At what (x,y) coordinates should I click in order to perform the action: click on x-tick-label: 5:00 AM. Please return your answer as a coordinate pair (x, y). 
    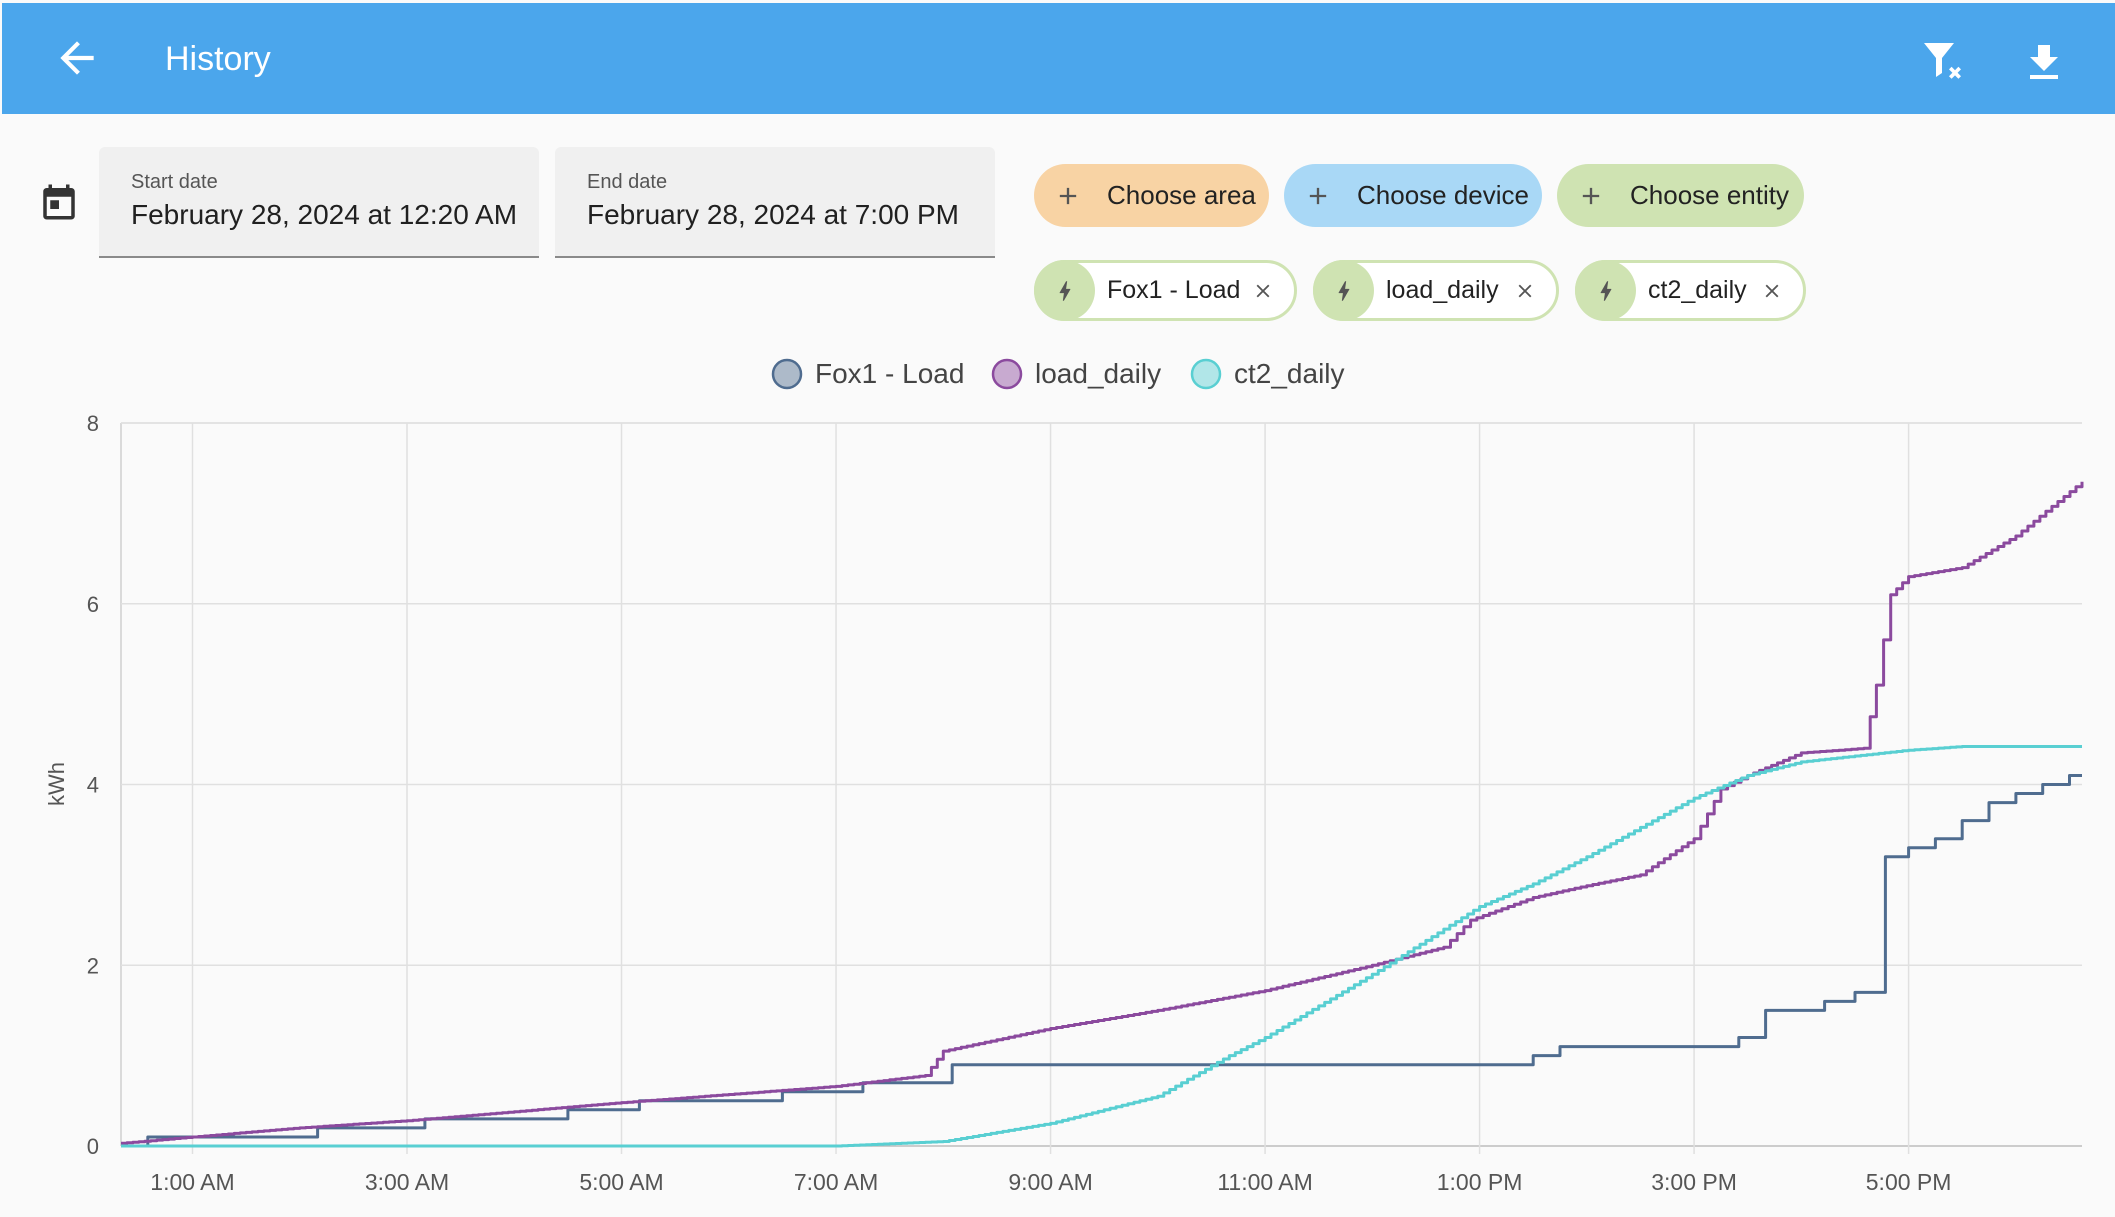
    Looking at the image, I should click on (621, 1182).